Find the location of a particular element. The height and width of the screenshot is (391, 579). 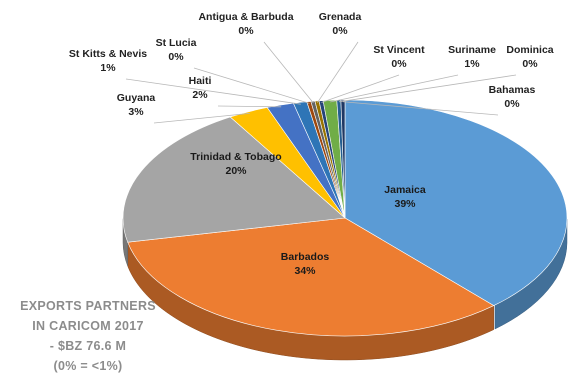

leader-line-haiti is located at coordinates (249, 106).